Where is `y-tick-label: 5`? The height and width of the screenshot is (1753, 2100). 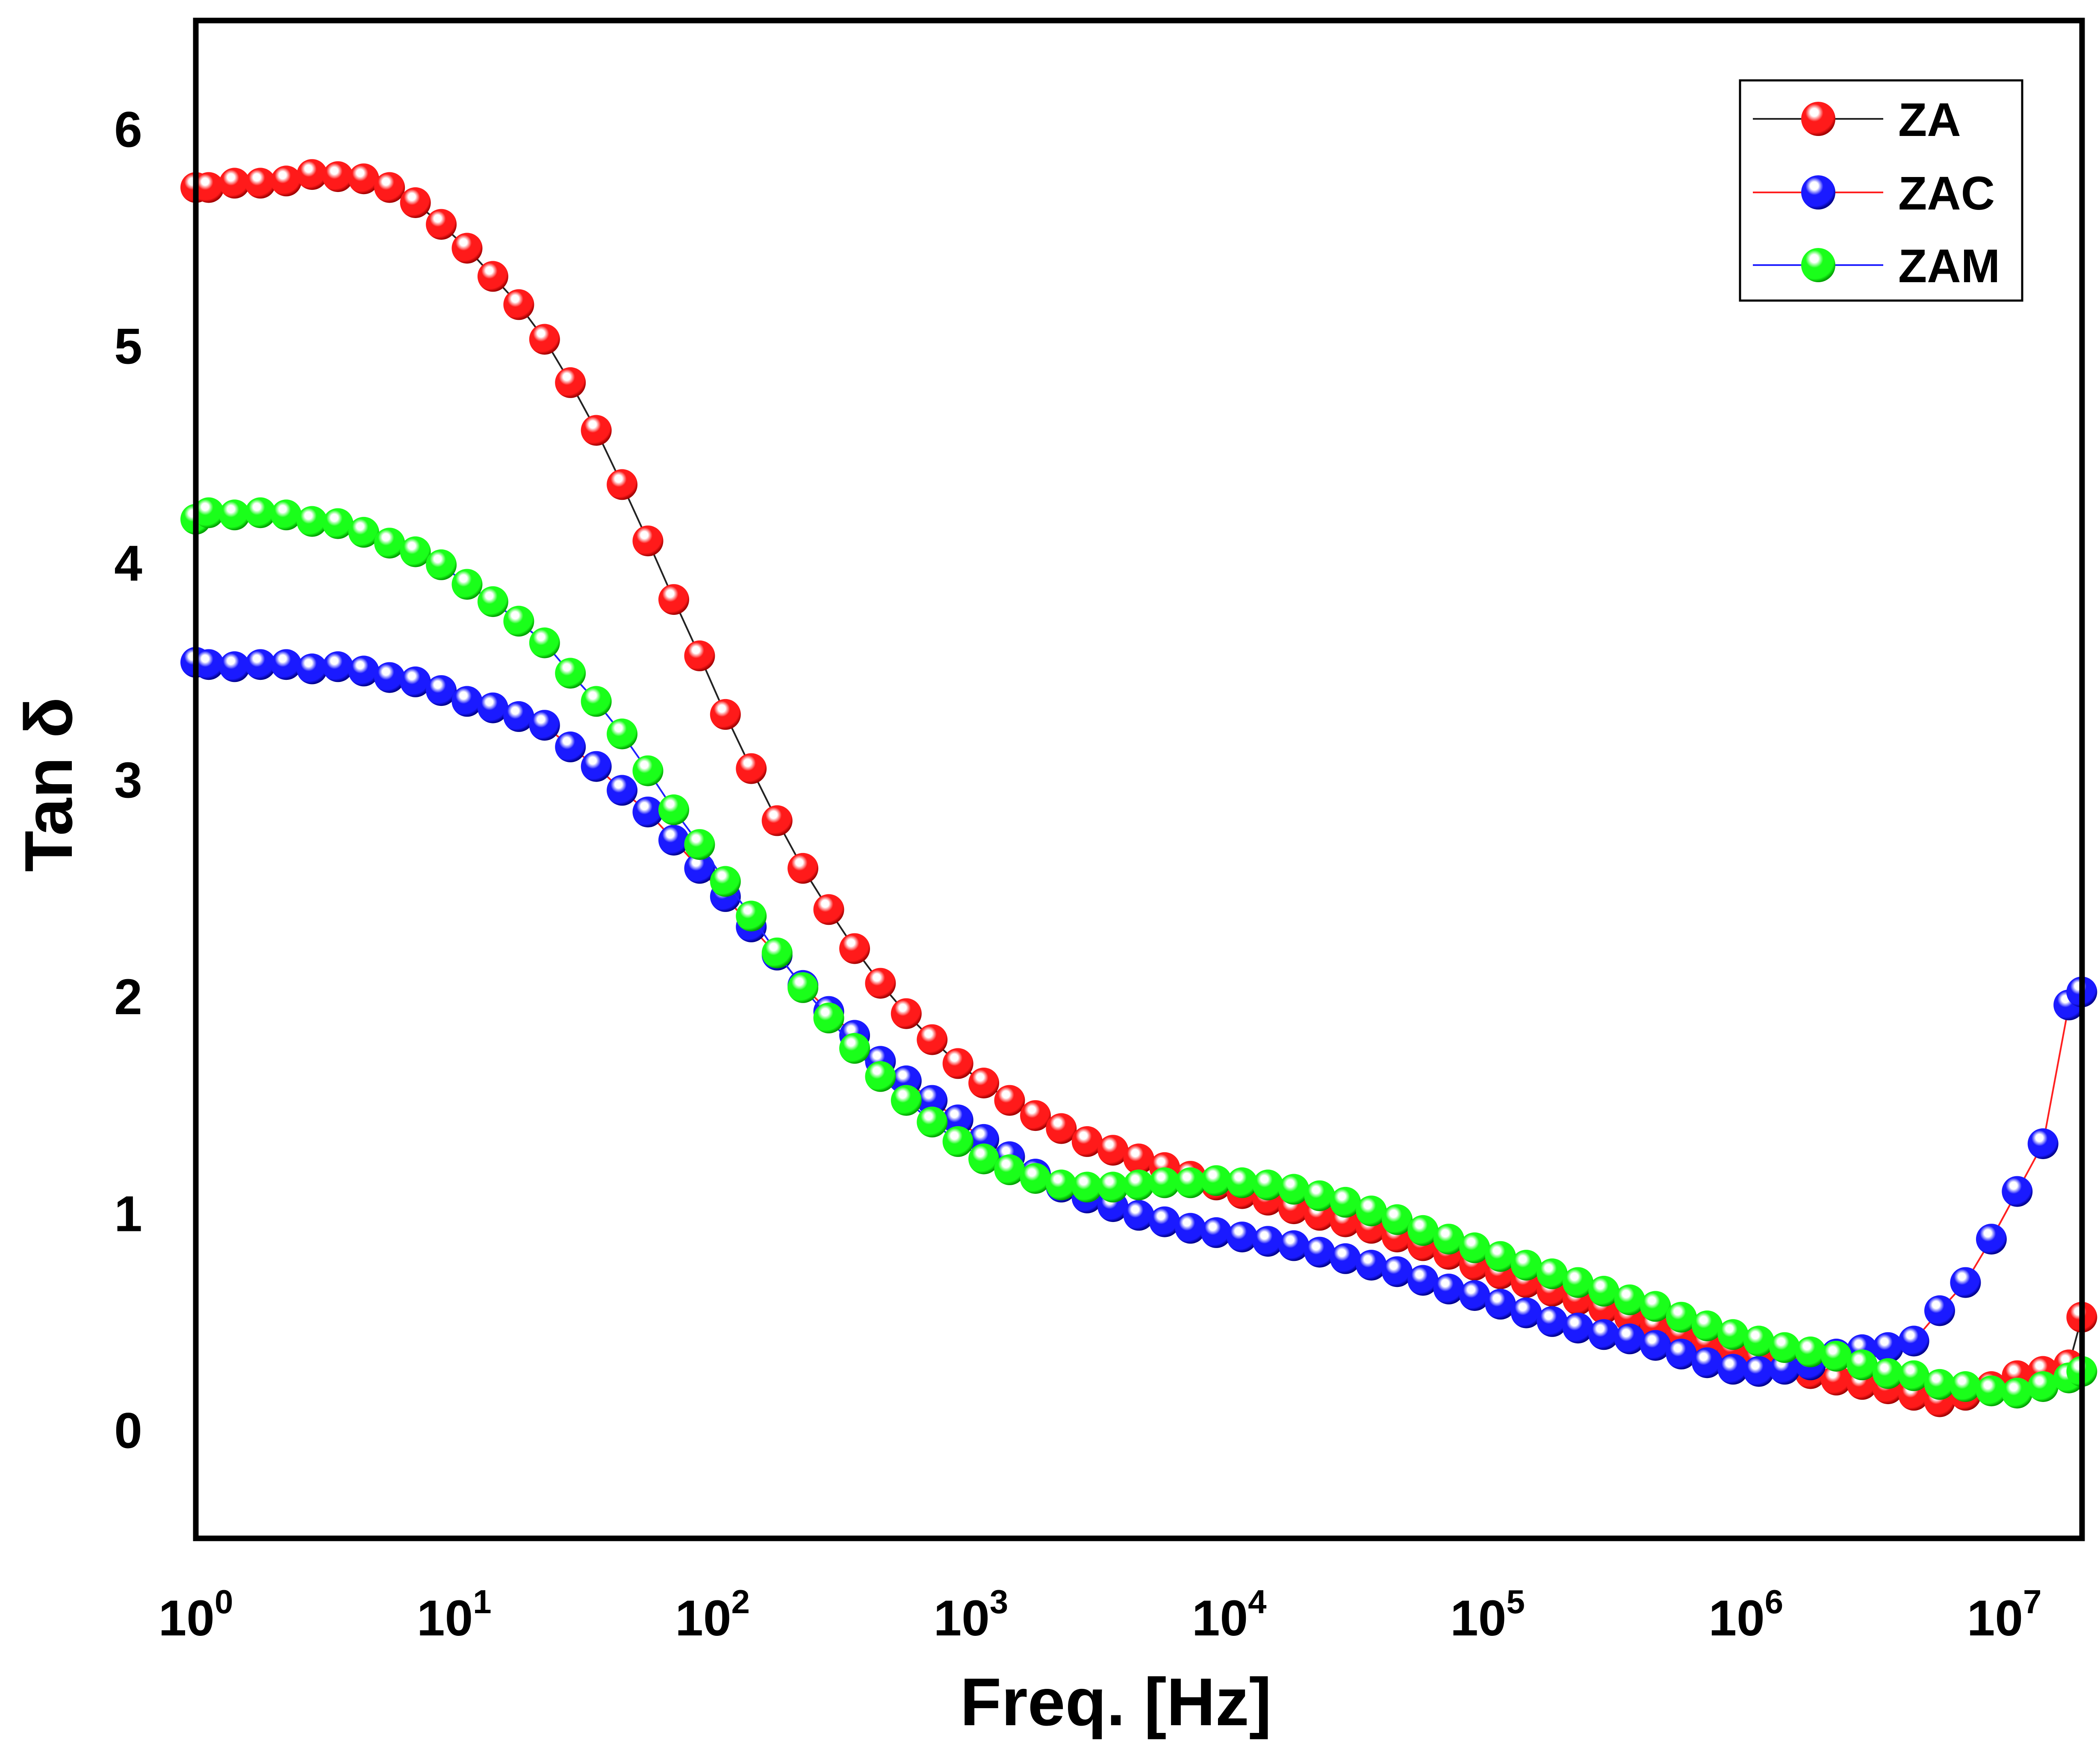
y-tick-label: 5 is located at coordinates (128, 347).